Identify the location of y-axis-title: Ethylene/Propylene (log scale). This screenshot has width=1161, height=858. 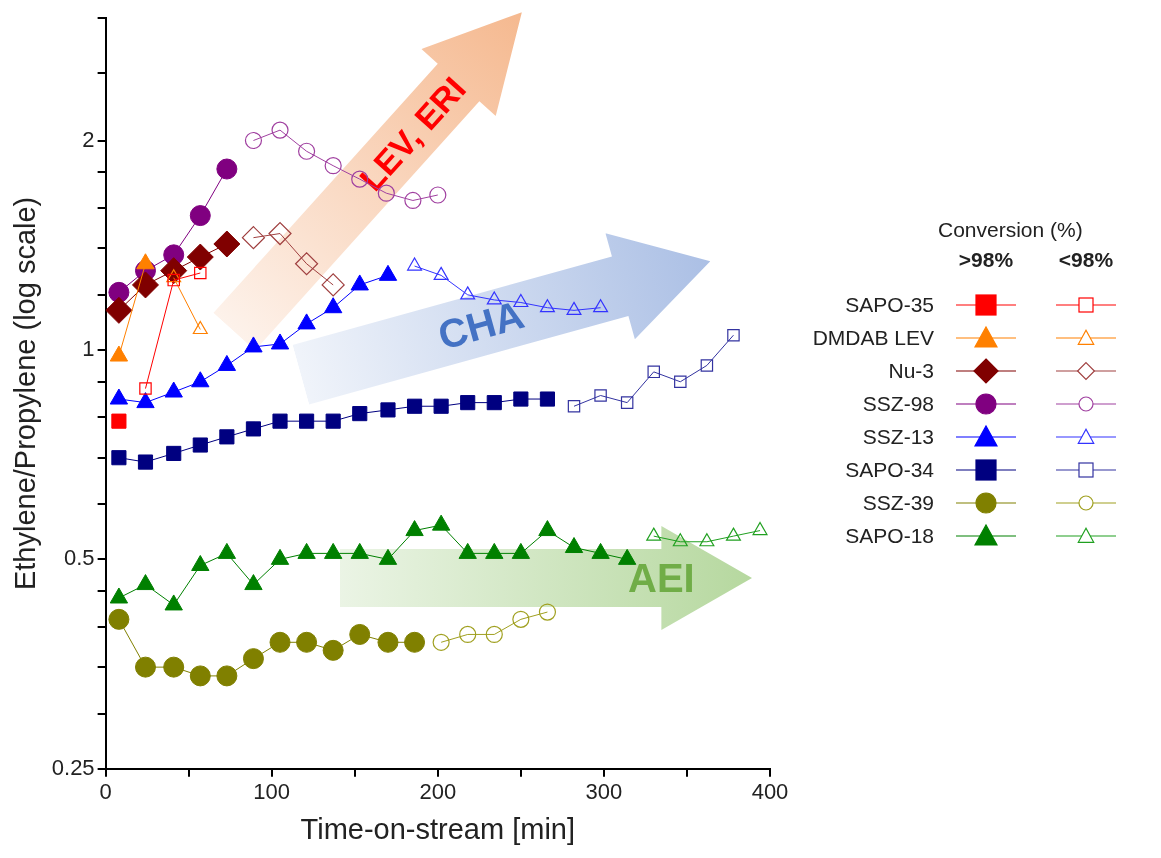
(25, 393).